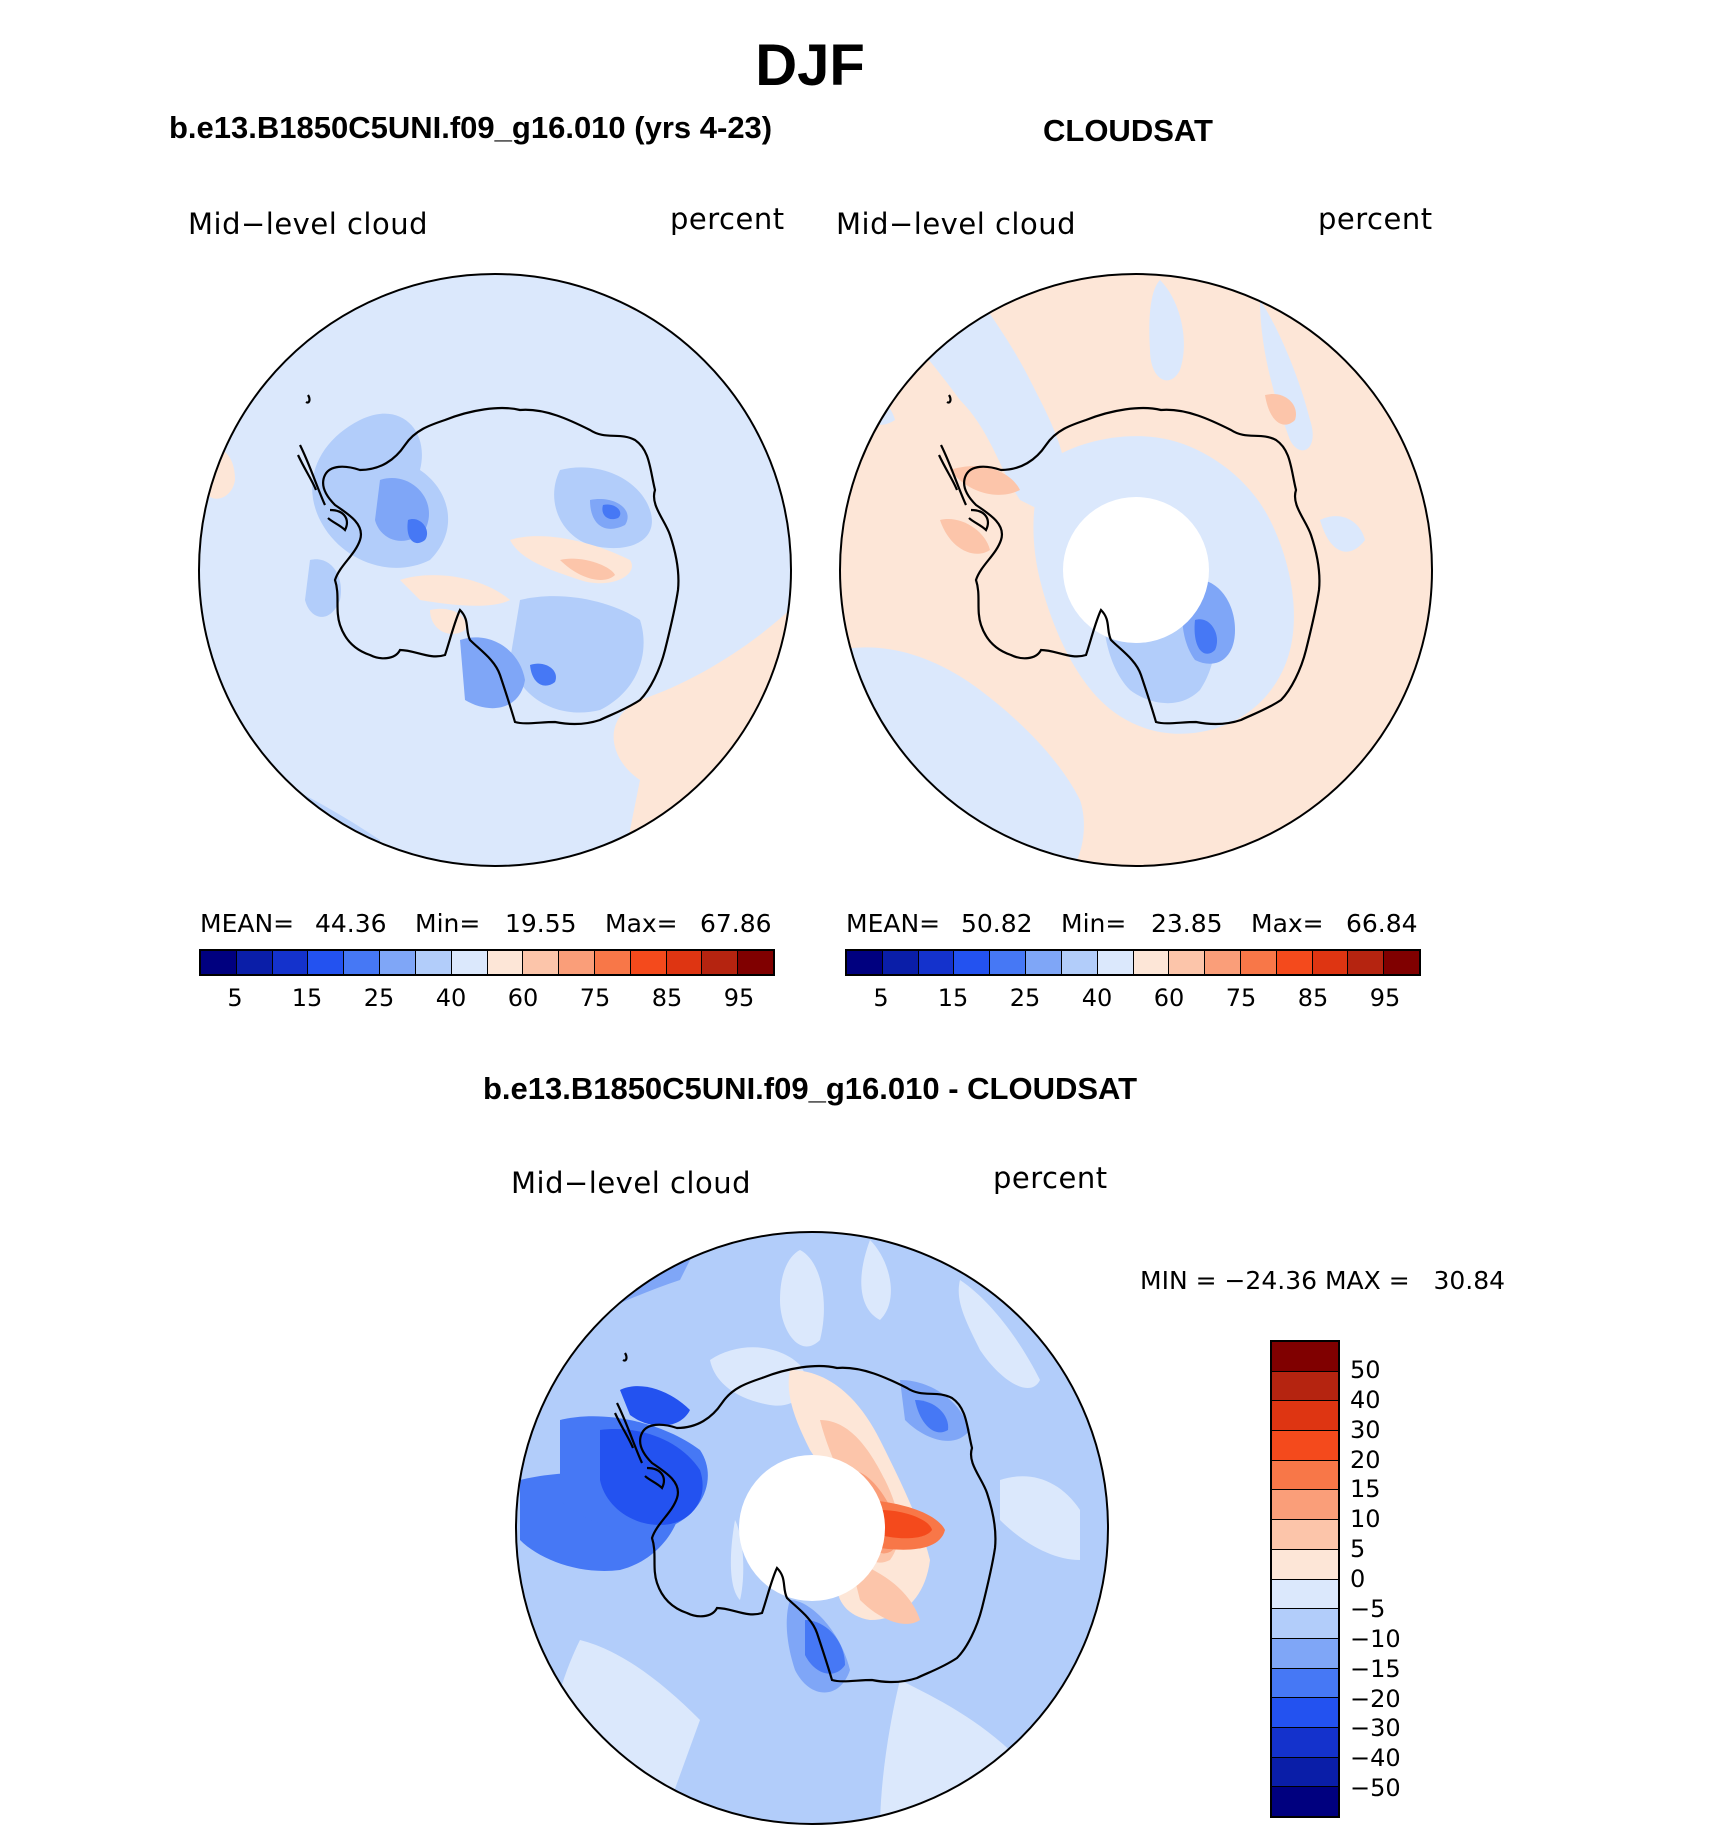  What do you see at coordinates (810, 1088) in the screenshot?
I see `diff-panel-title: b.e13.B1850C5UNI.f09_g16.010 - CLOUDSAT` at bounding box center [810, 1088].